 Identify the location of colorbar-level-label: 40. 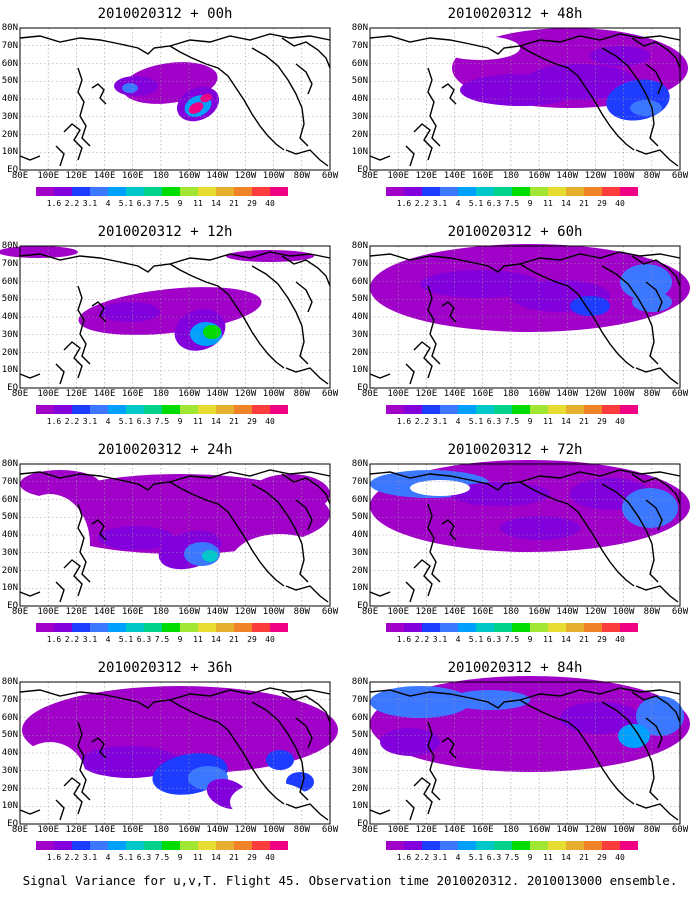
(620, 203).